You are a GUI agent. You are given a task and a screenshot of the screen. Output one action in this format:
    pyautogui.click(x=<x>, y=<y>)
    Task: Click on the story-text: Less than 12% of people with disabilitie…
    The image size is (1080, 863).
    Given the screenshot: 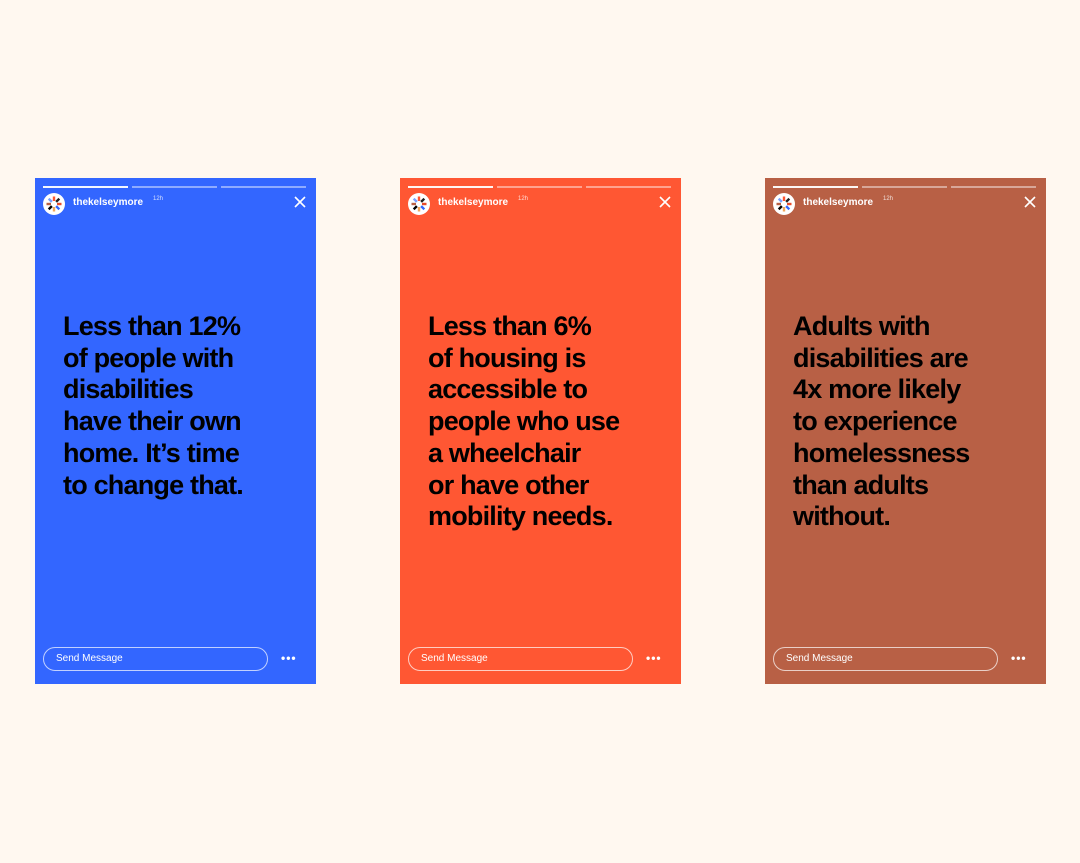 What is the action you would take?
    pyautogui.click(x=153, y=405)
    